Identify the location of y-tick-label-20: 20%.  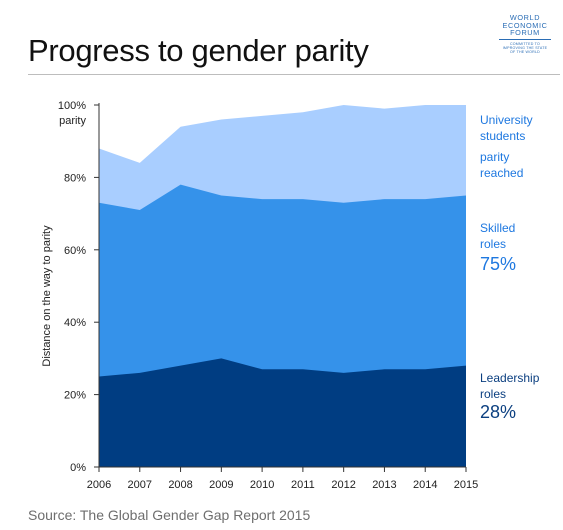
(75, 396).